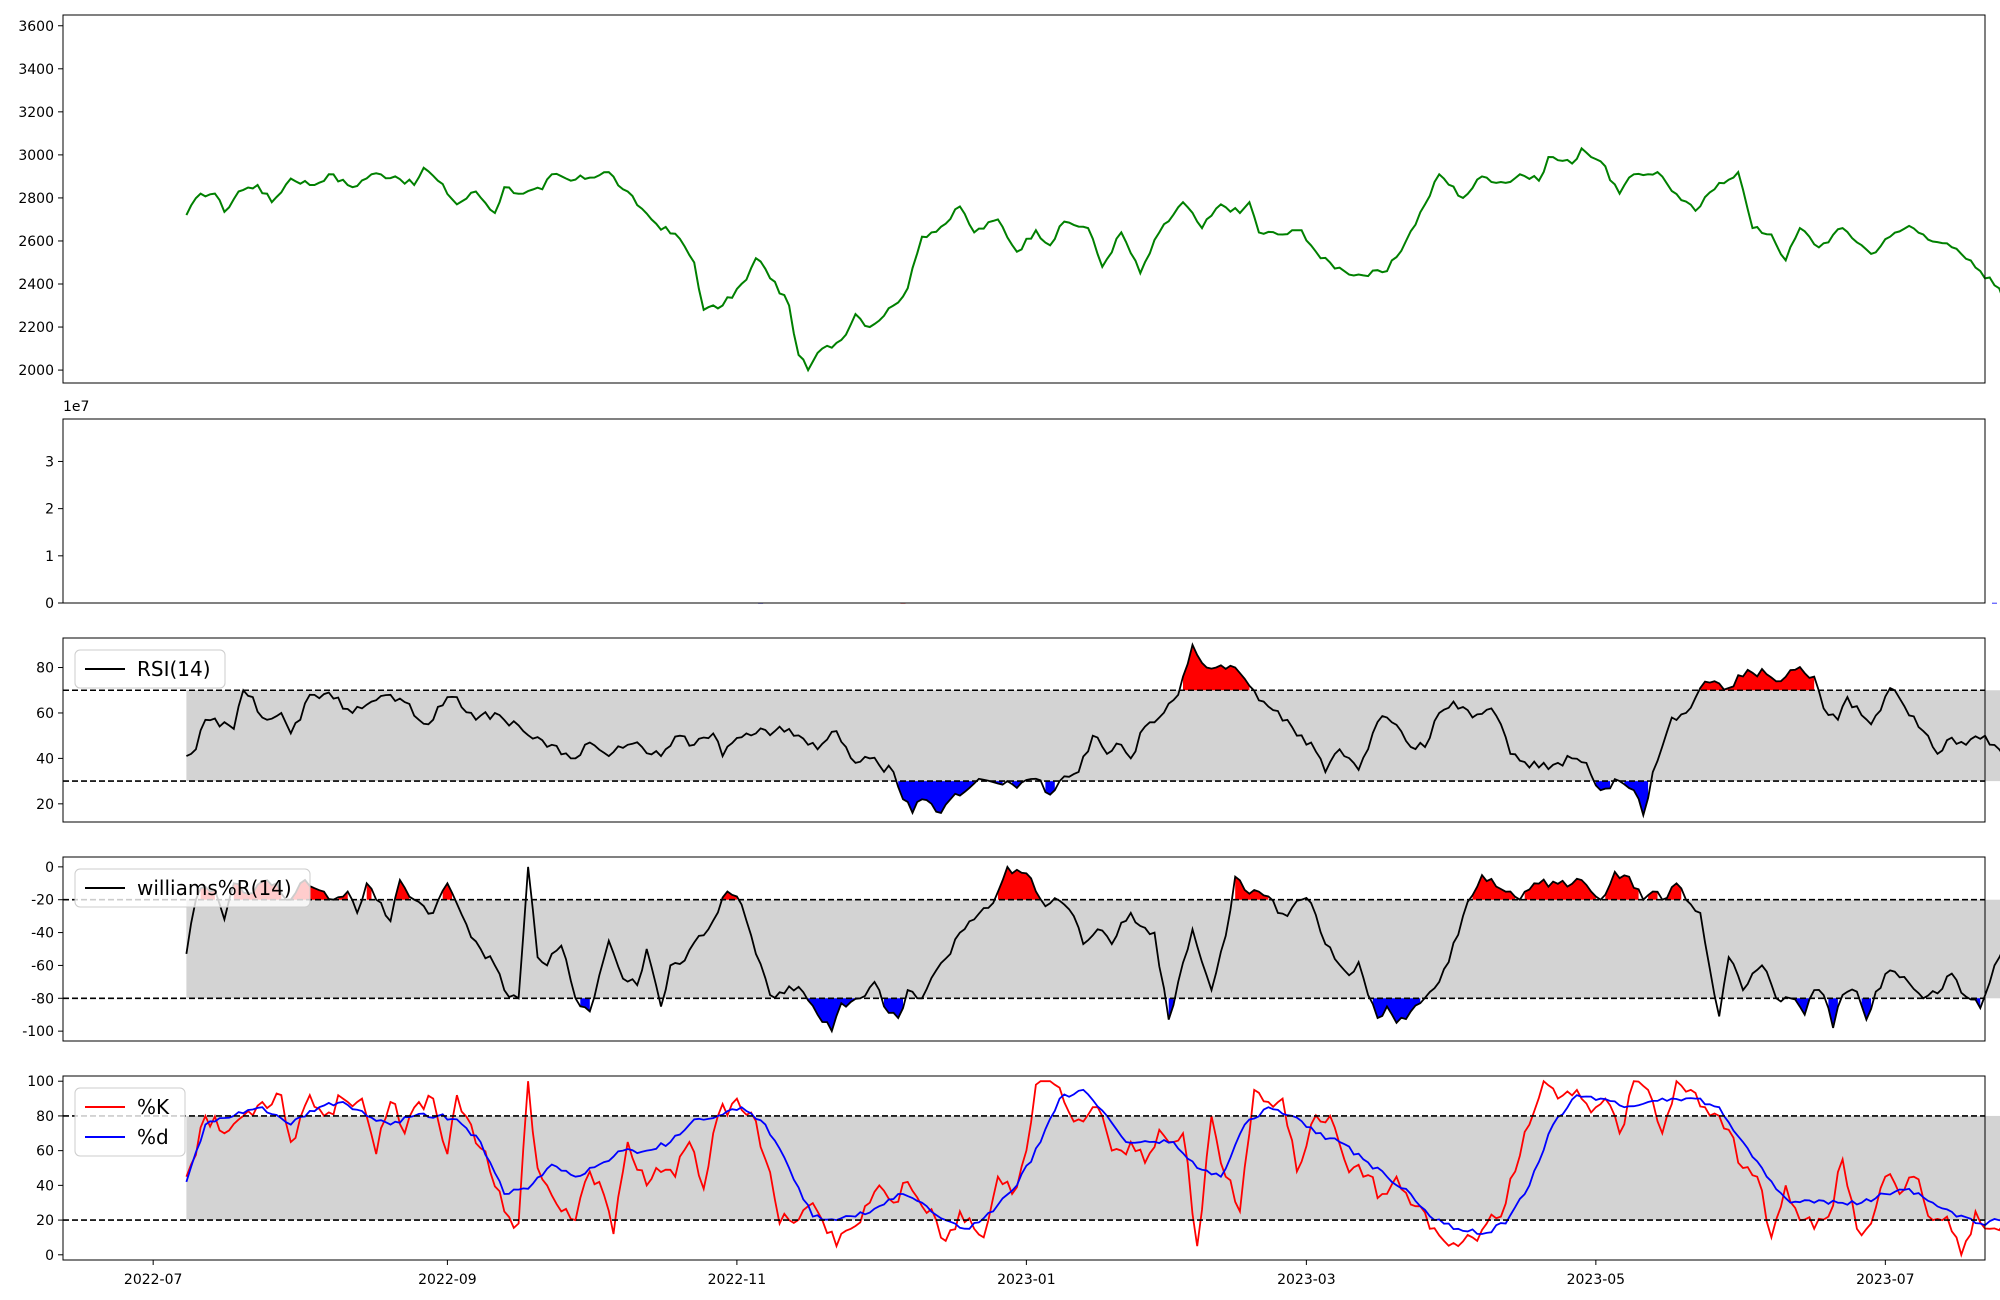 This screenshot has height=1300, width=2000. What do you see at coordinates (42, 999) in the screenshot?
I see `williams-ytick-label: -80` at bounding box center [42, 999].